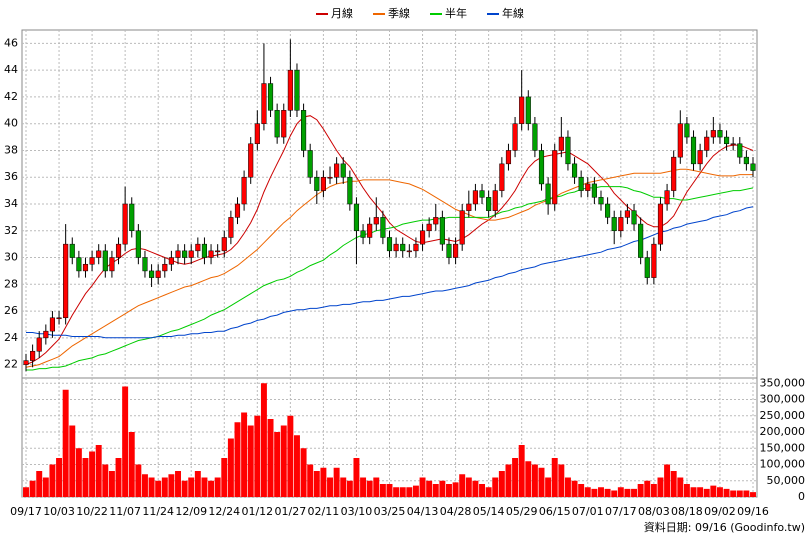 The image size is (808, 540). Describe the element at coordinates (687, 511) in the screenshot. I see `x-tick-label: 08/18` at that location.